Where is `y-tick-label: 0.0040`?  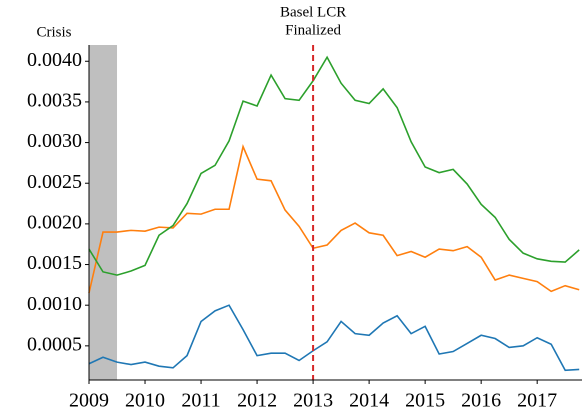 y-tick-label: 0.0040 is located at coordinates (54, 60).